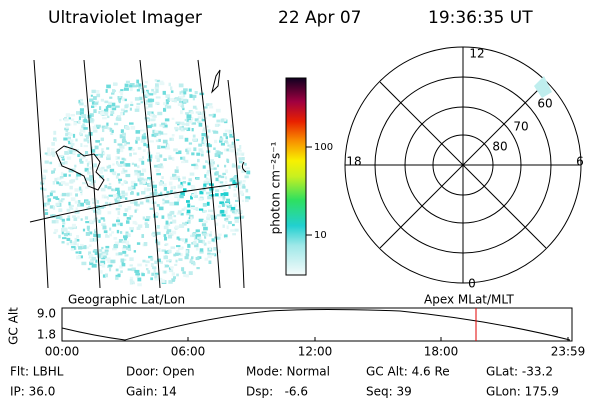 The height and width of the screenshot is (400, 600). I want to click on time-tick-label: 12:00, so click(315, 352).